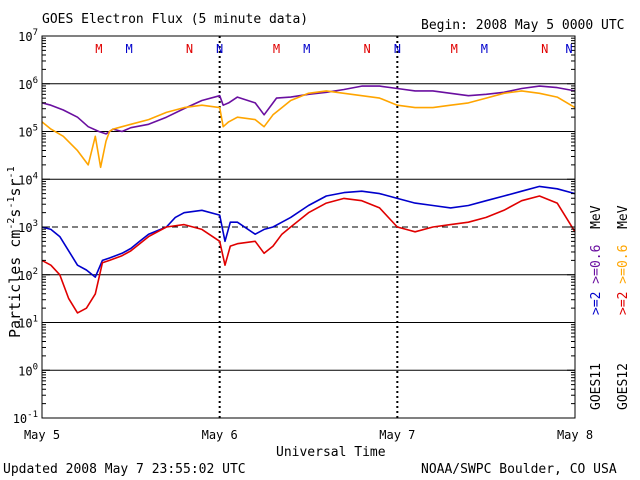 This screenshot has width=640, height=480. I want to click on legend-goes12: GOES12, so click(623, 386).